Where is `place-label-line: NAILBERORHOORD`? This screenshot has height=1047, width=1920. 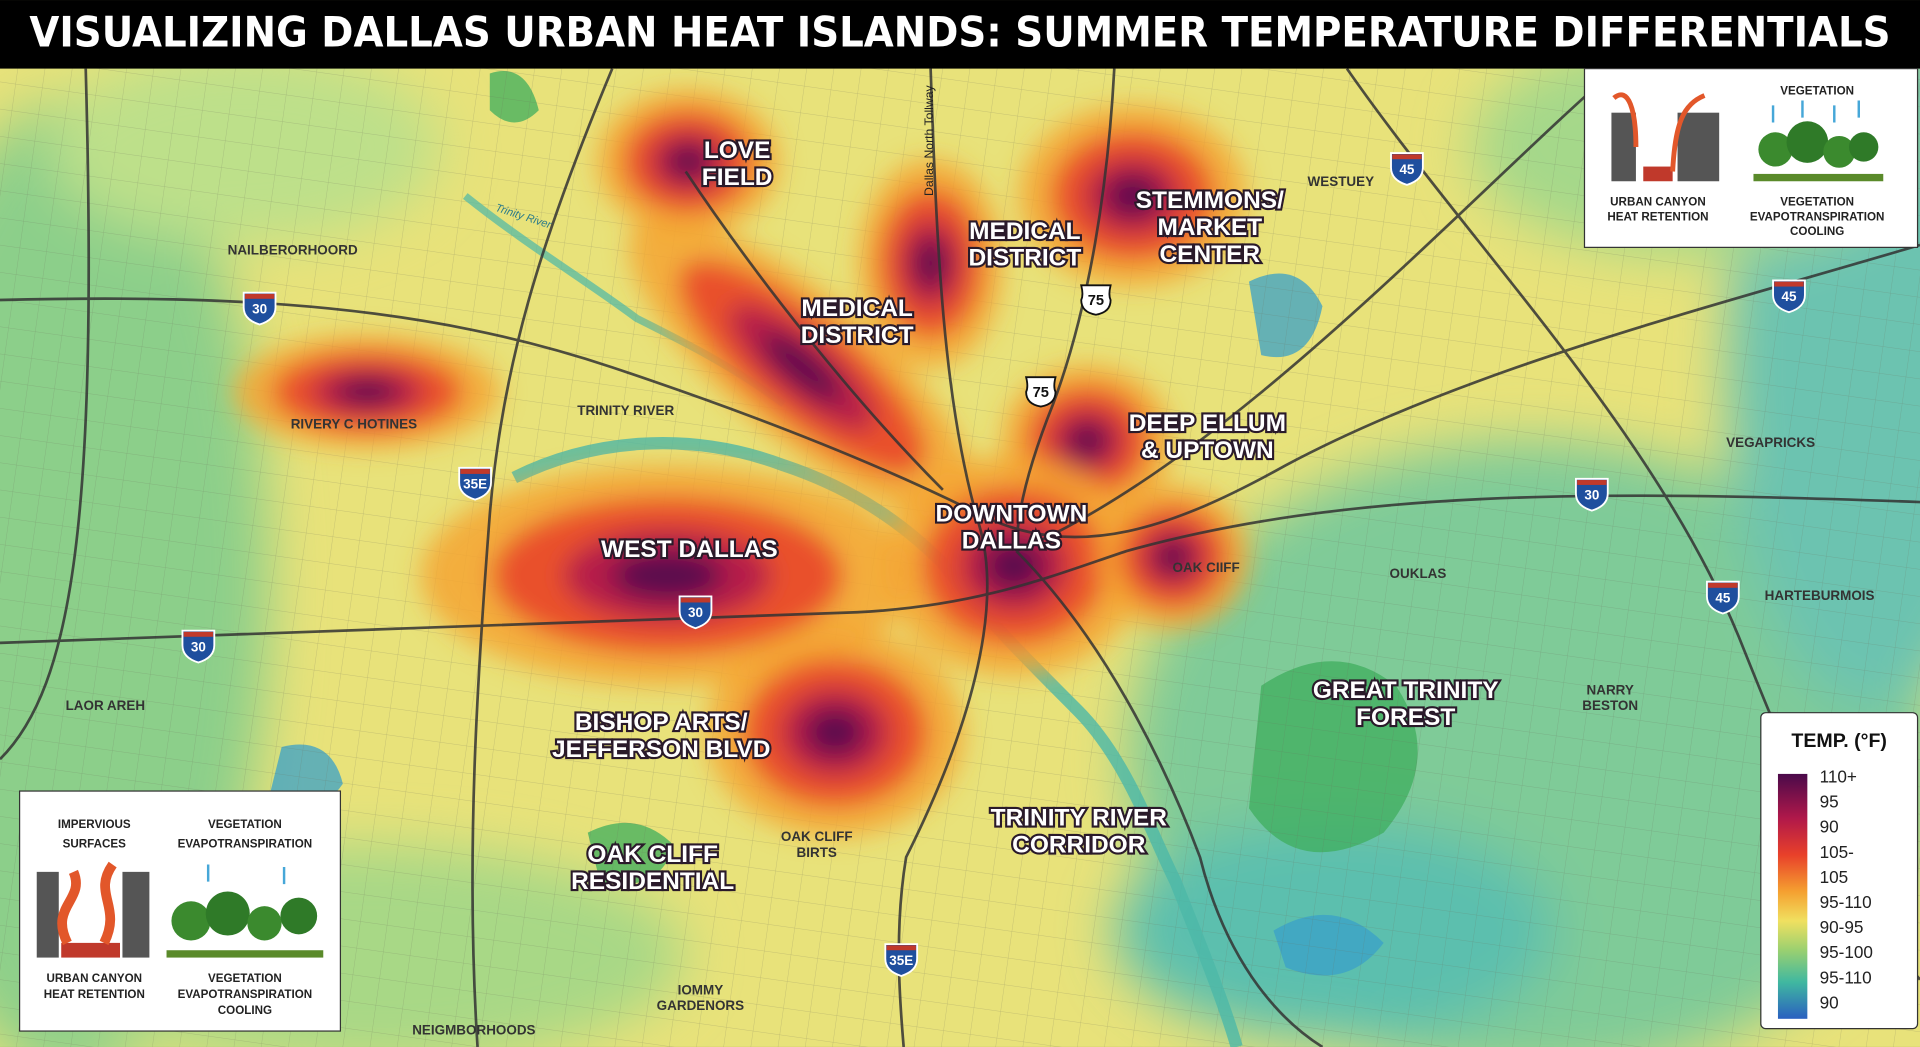
place-label-line: NAILBERORHOORD is located at coordinates (293, 250).